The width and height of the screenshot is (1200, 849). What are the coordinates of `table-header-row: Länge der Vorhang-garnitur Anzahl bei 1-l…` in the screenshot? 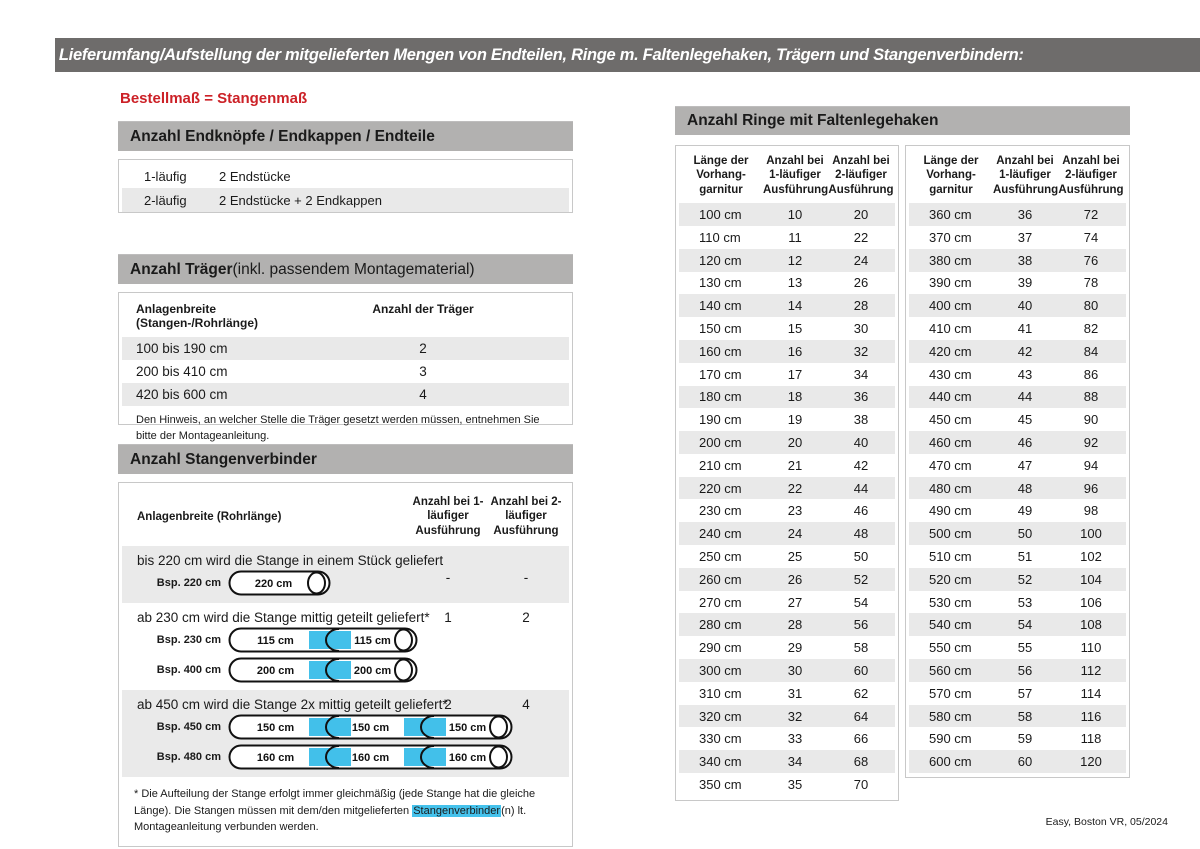 It's located at (1017, 174).